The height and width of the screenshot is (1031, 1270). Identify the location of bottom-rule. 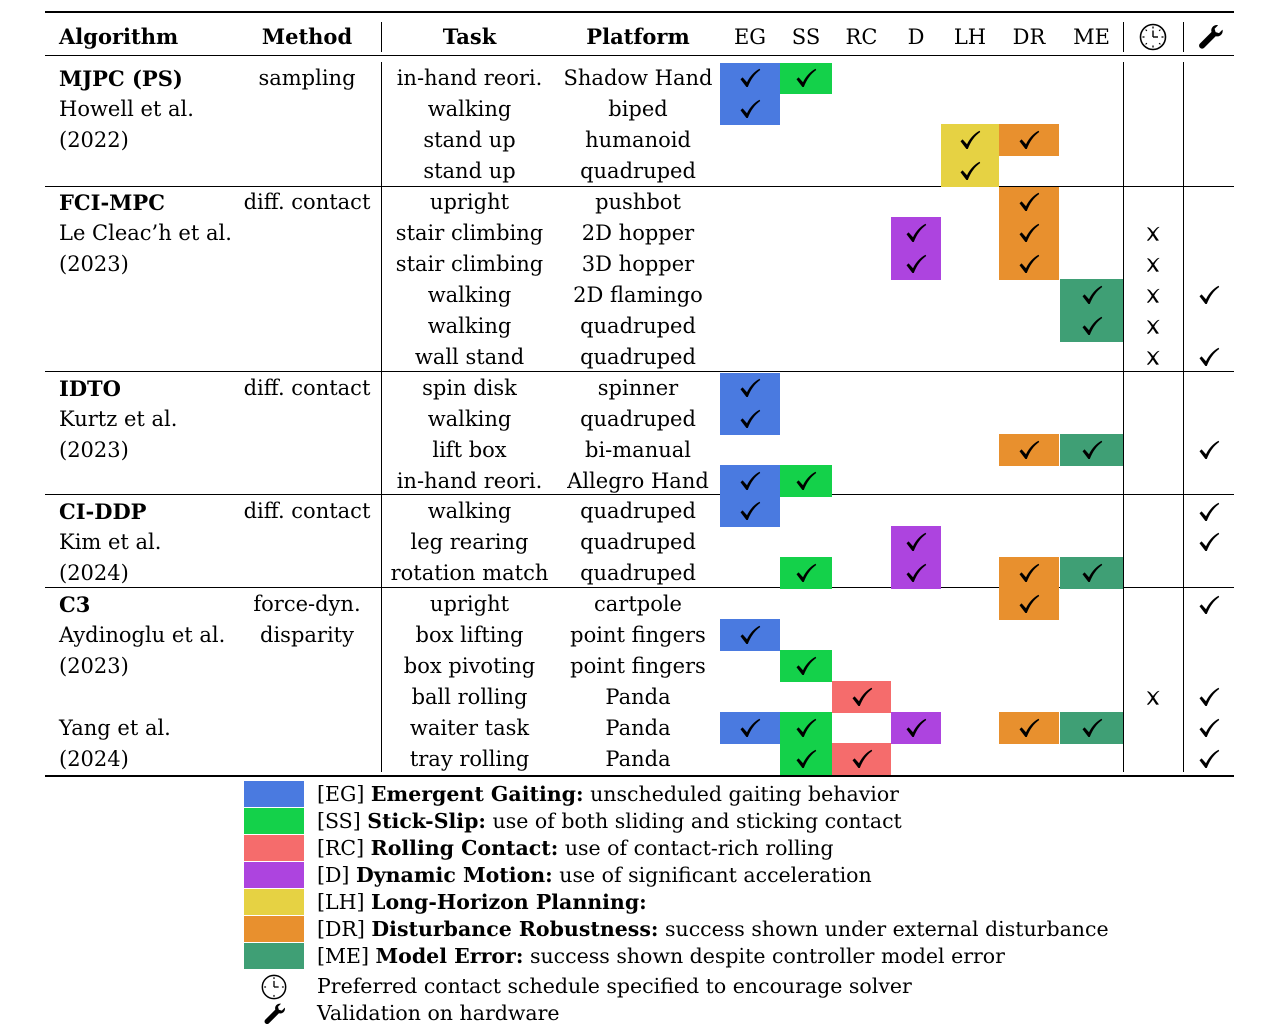
(639, 776).